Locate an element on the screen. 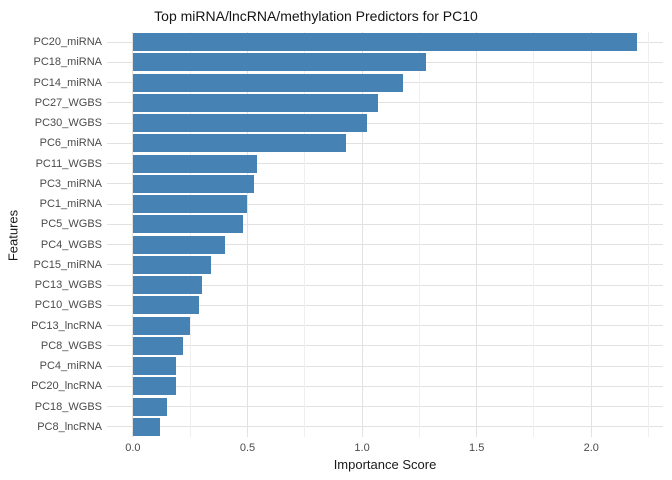  bar-PC6_miRNA is located at coordinates (239, 143).